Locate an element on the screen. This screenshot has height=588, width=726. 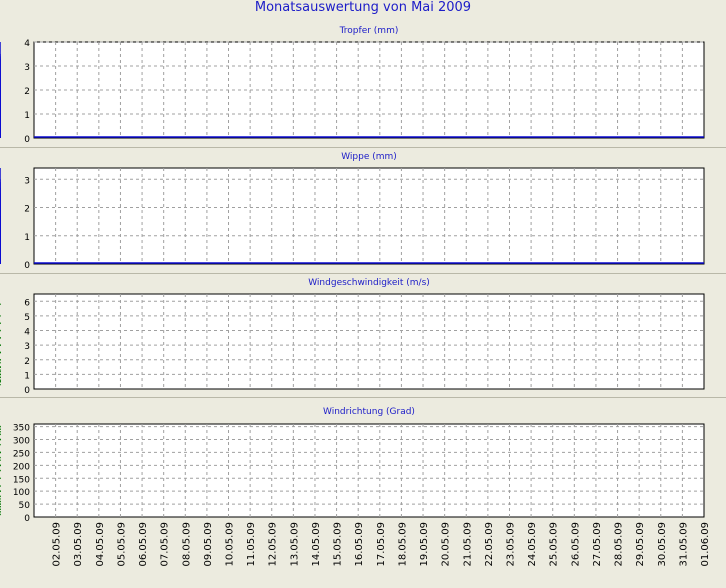
x-tick-label: 04.05.09 is located at coordinates (100, 544).